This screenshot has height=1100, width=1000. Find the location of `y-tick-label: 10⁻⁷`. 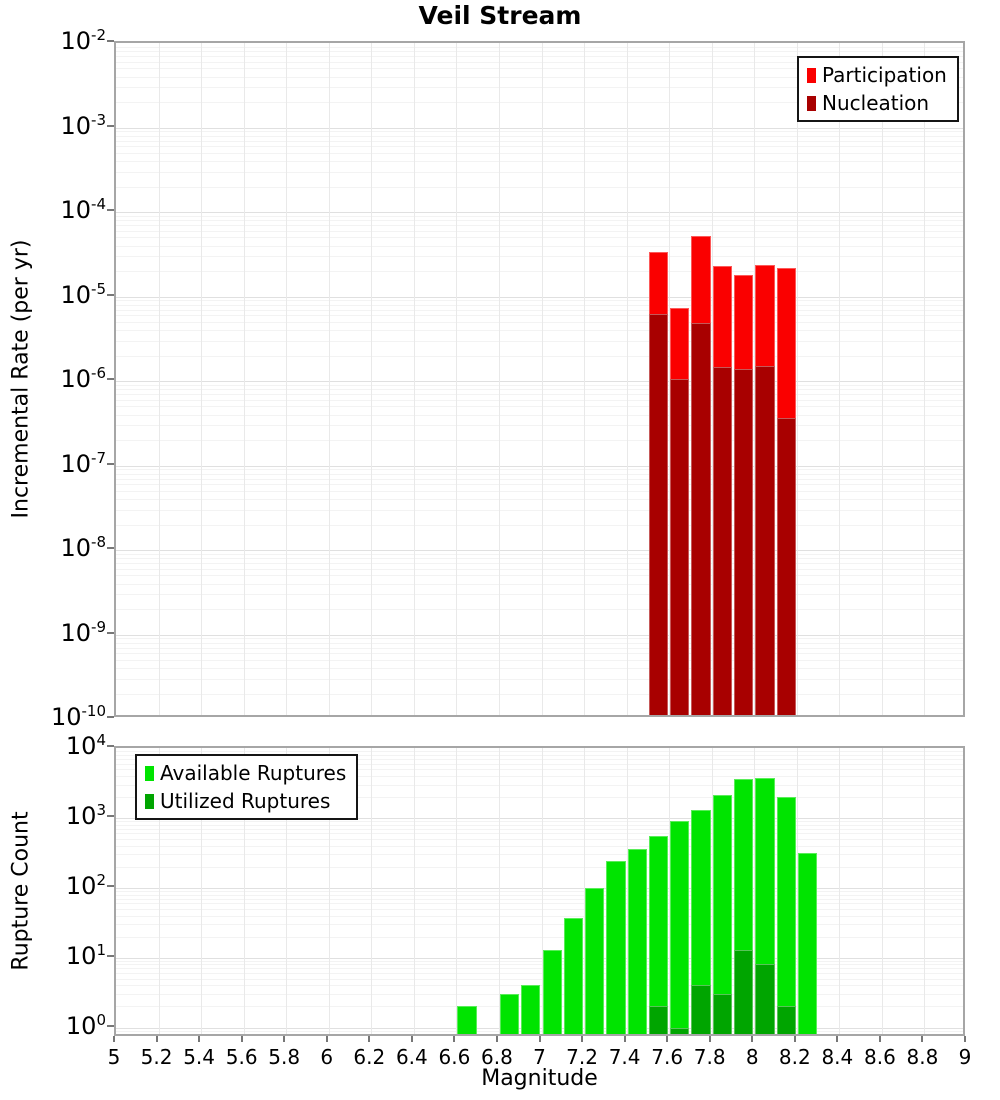

y-tick-label: 10⁻⁷ is located at coordinates (83, 463).